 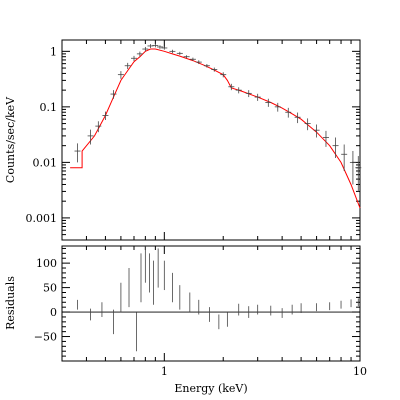 I want to click on x-tick-label: 1, so click(x=164, y=371).